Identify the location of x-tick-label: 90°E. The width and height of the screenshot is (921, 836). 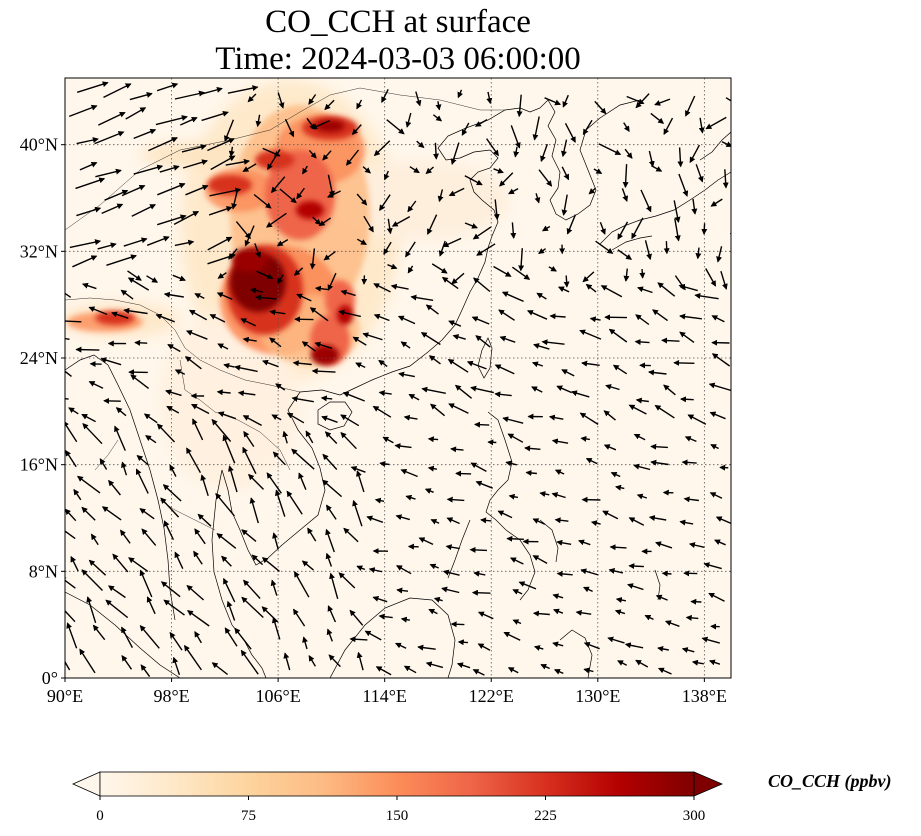
(65, 696).